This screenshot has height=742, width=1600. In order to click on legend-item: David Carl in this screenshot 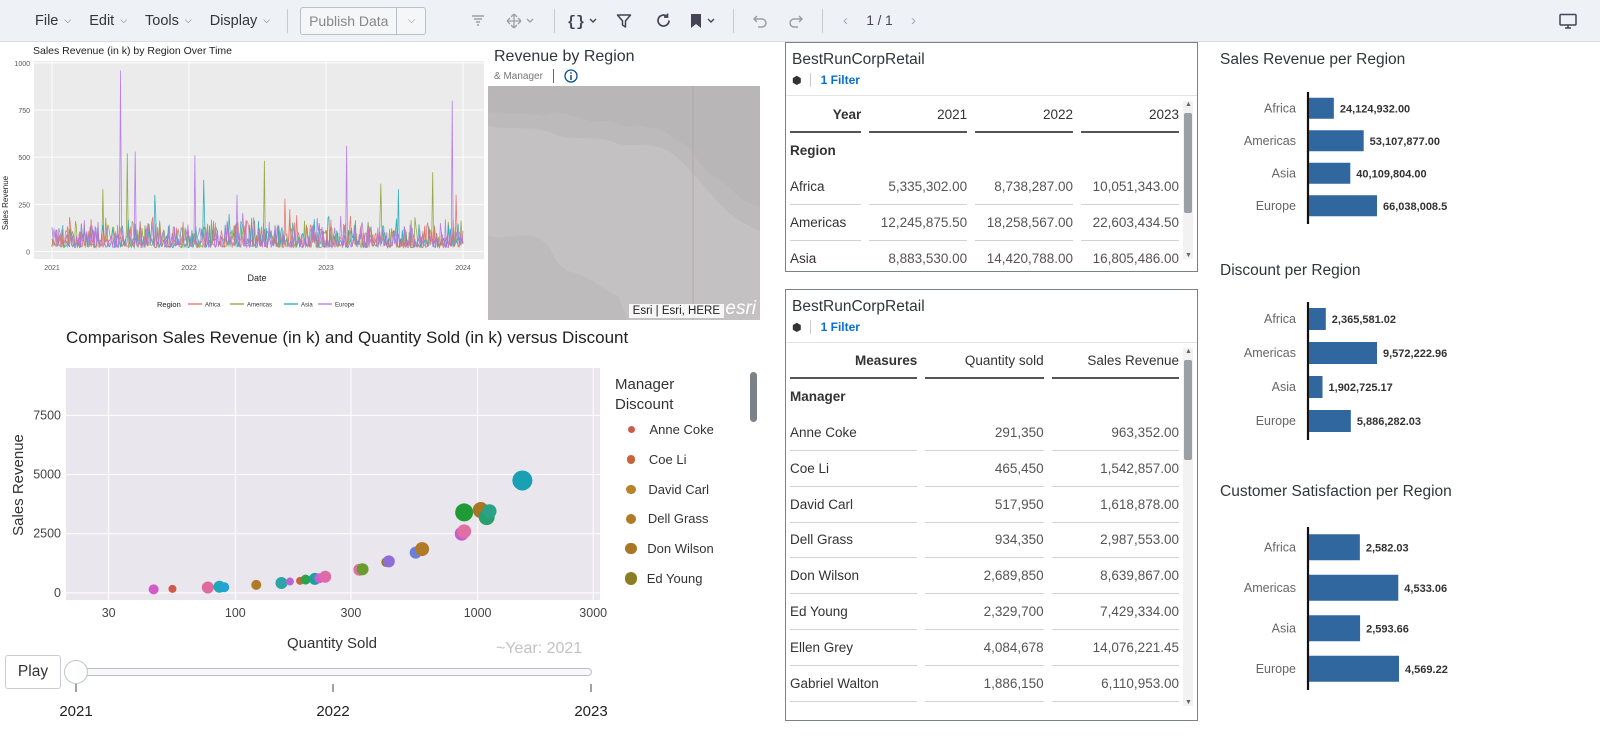, I will do `click(669, 489)`.